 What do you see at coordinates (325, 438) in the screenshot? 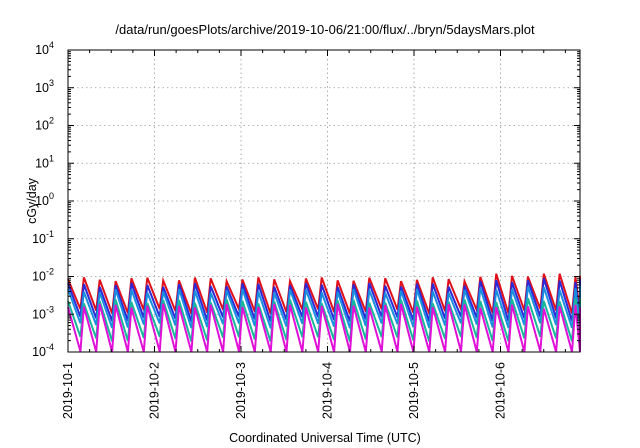
I see `x-axis-label: Coordinated Universal Time (UTC)` at bounding box center [325, 438].